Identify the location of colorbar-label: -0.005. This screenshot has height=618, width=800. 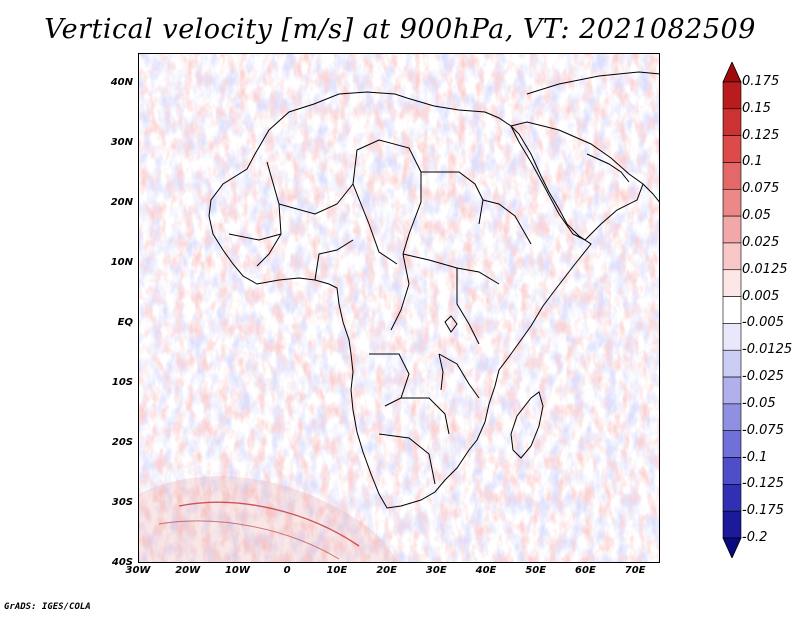
(763, 323).